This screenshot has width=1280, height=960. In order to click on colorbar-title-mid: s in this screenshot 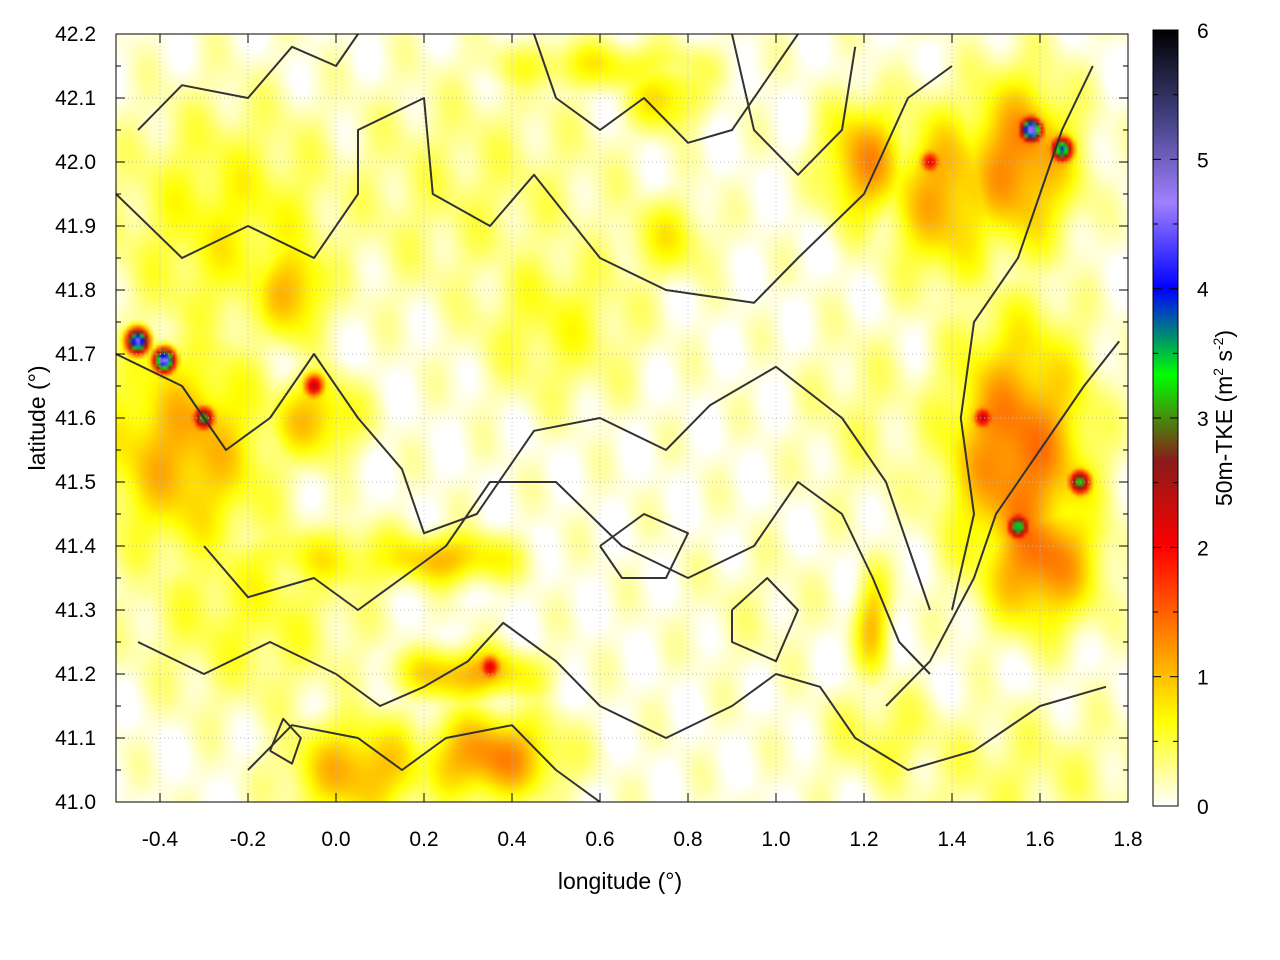, I will do `click(1224, 359)`.